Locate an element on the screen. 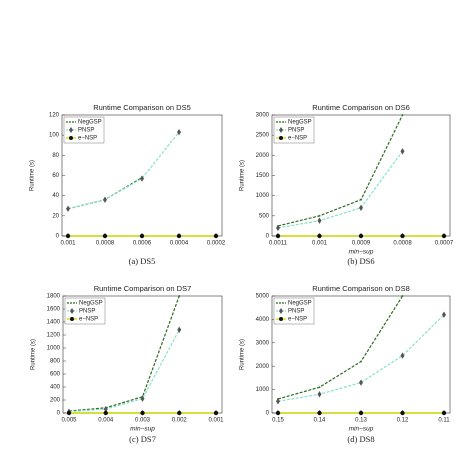 The height and width of the screenshot is (455, 474). y-tick-label: 1200 is located at coordinates (54, 336).